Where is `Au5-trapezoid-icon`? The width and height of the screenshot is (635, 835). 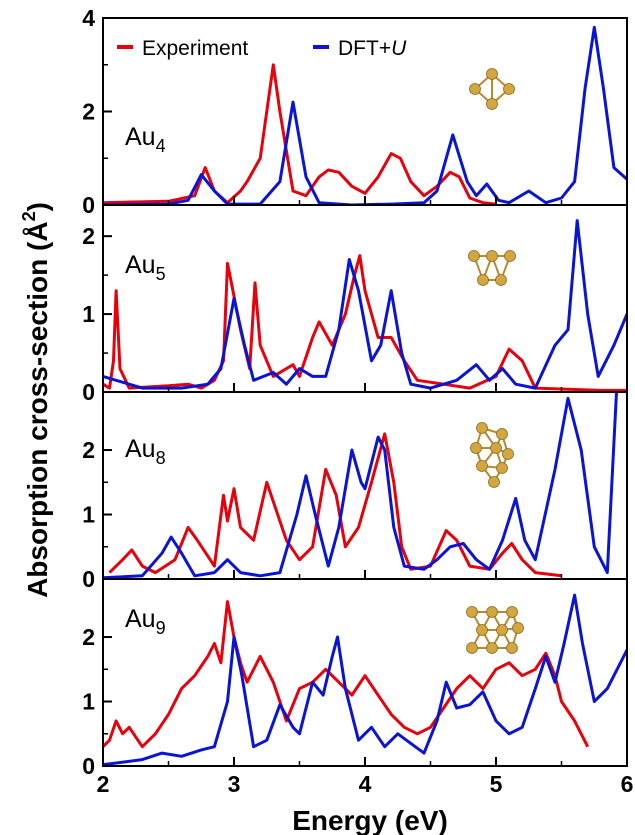 Au5-trapezoid-icon is located at coordinates (492, 268).